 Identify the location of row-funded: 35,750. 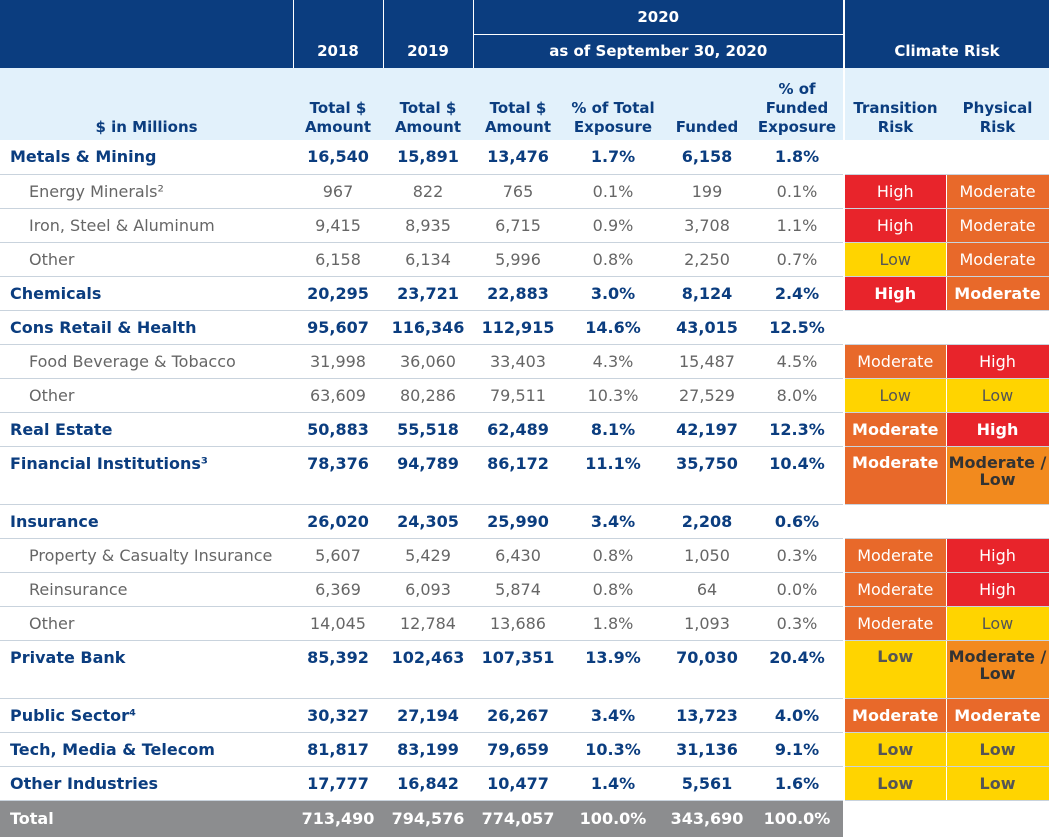
(707, 475).